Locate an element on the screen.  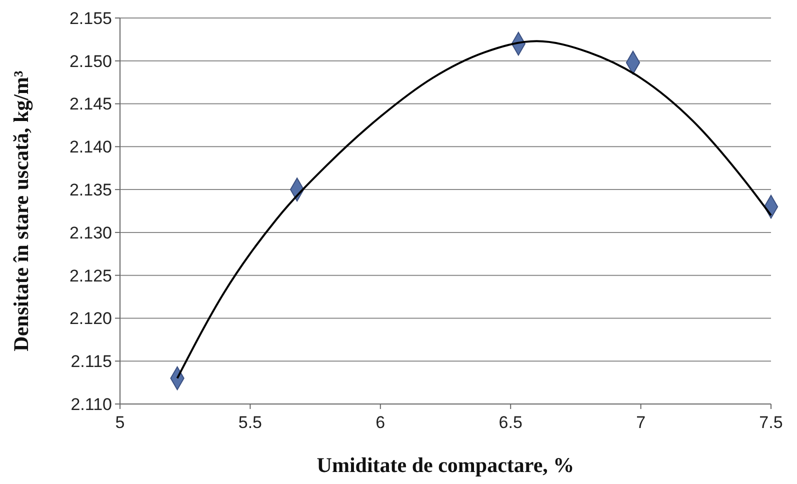
x-tick-label: 6.5 is located at coordinates (510, 422).